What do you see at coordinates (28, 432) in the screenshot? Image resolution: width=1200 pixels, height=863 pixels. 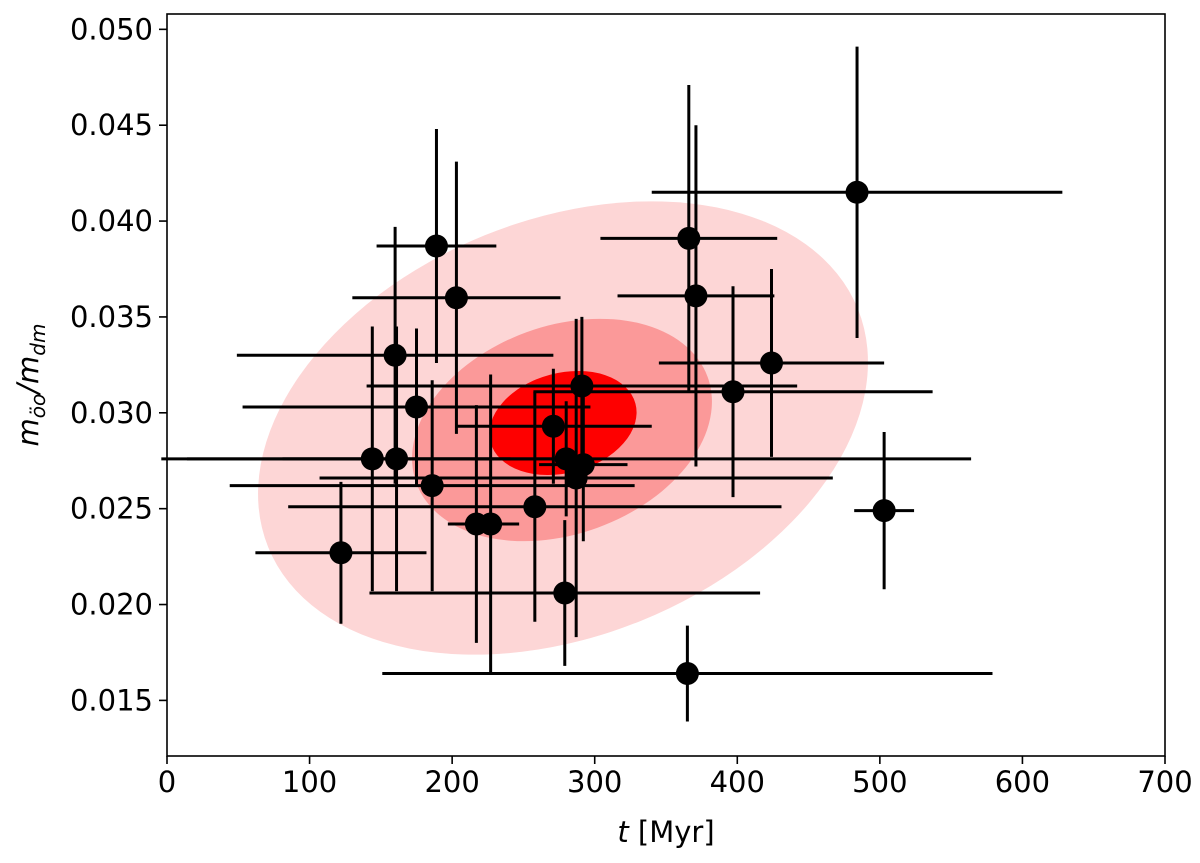 I see `y-label-part: m` at bounding box center [28, 432].